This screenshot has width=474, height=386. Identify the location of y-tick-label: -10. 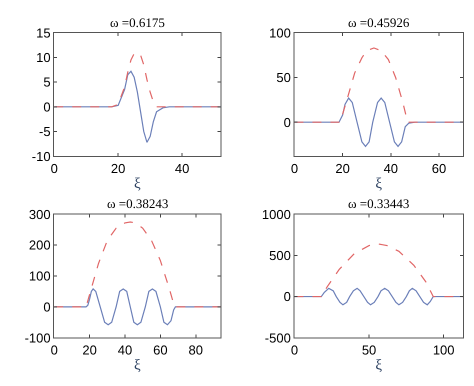
(41, 156).